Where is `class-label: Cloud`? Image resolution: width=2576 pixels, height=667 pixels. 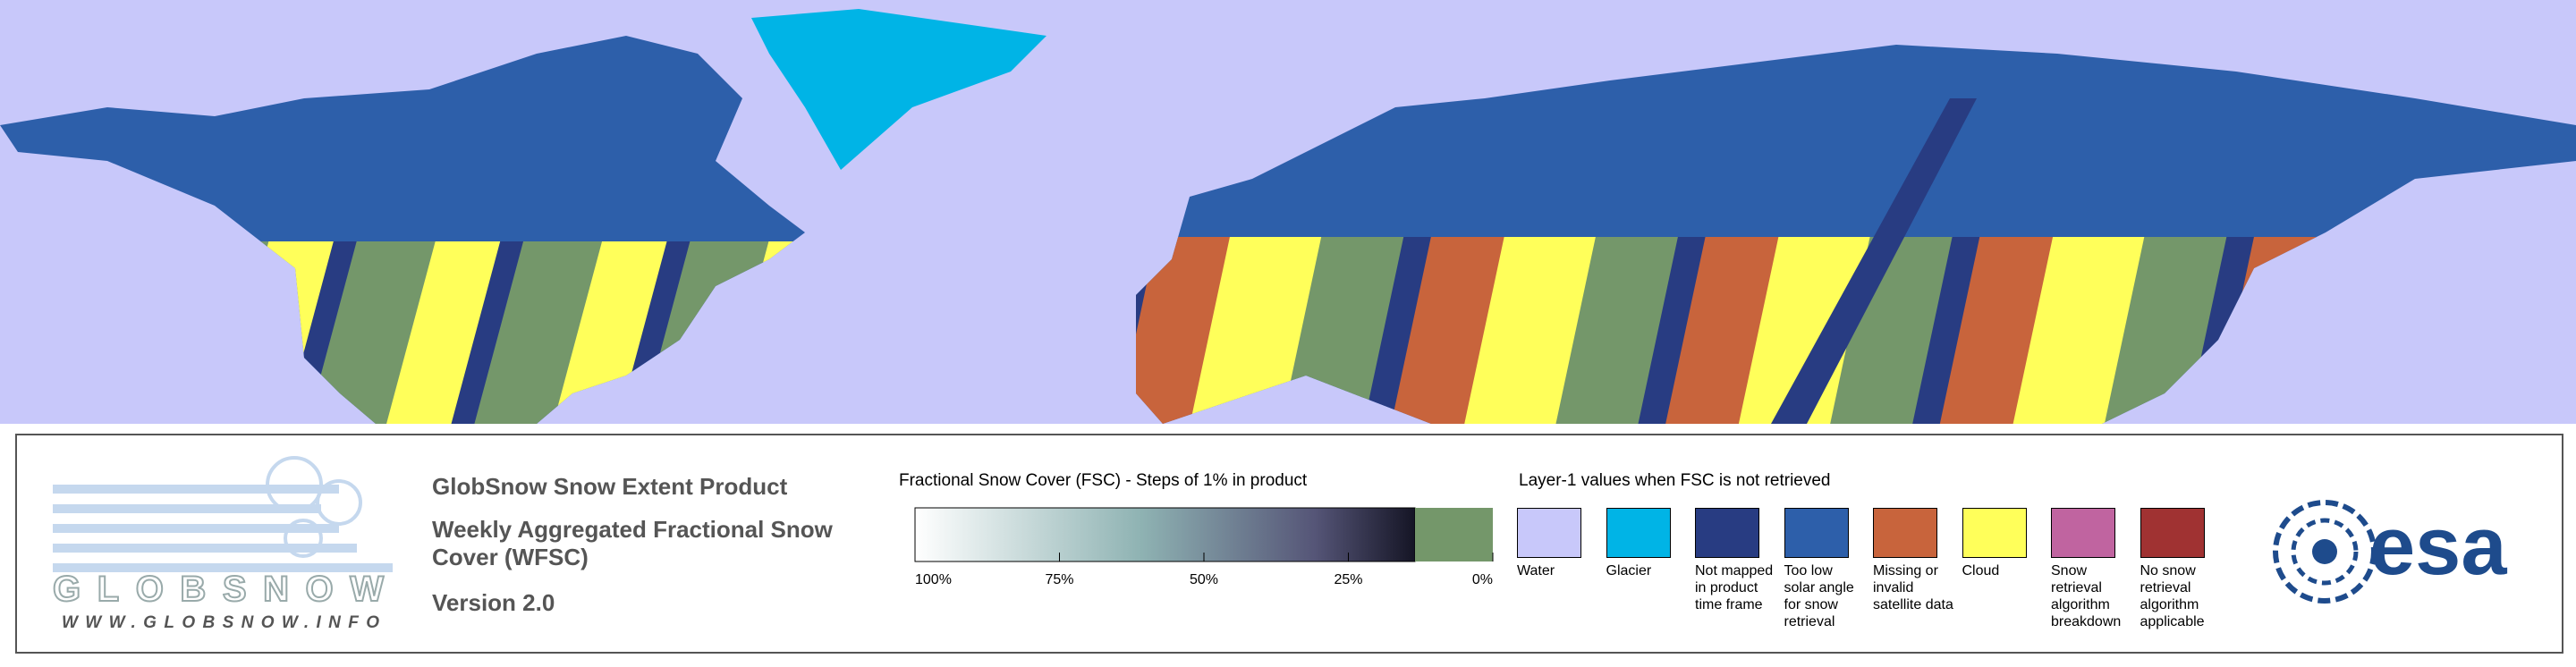 class-label: Cloud is located at coordinates (1981, 571).